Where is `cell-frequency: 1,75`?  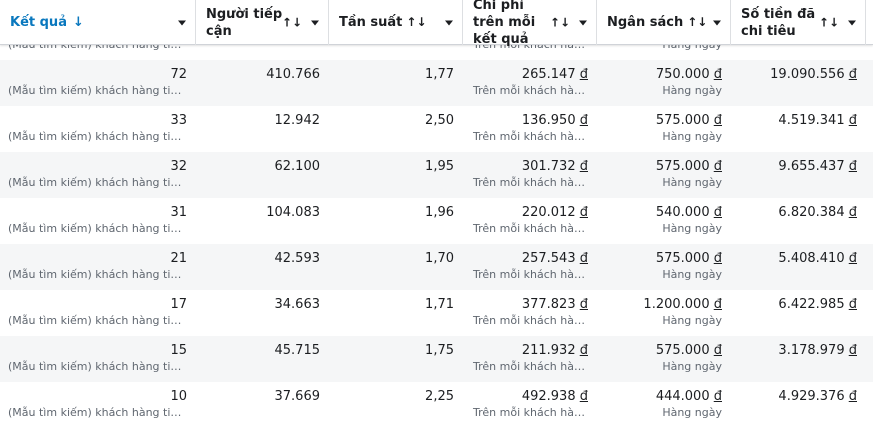 cell-frequency: 1,75 is located at coordinates (396, 359).